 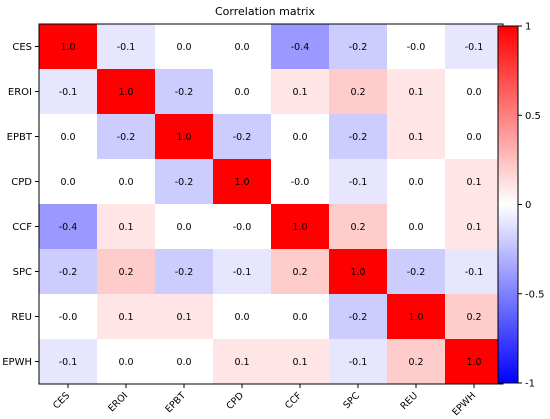 What do you see at coordinates (175, 402) in the screenshot?
I see `x-tick-label: EPBT` at bounding box center [175, 402].